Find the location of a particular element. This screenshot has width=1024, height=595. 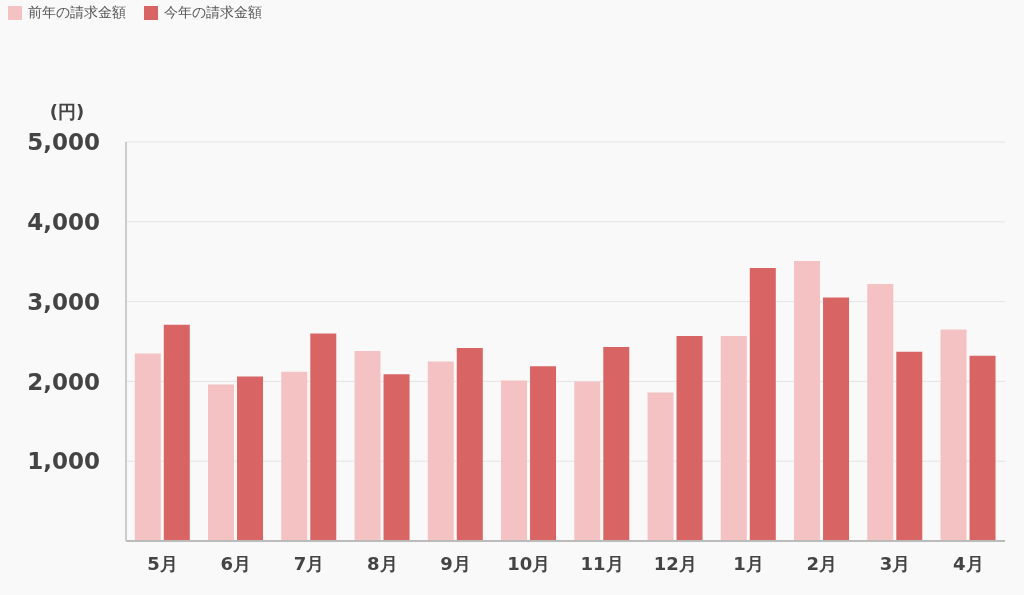

legend-label: 今年の請求金額 is located at coordinates (213, 13).